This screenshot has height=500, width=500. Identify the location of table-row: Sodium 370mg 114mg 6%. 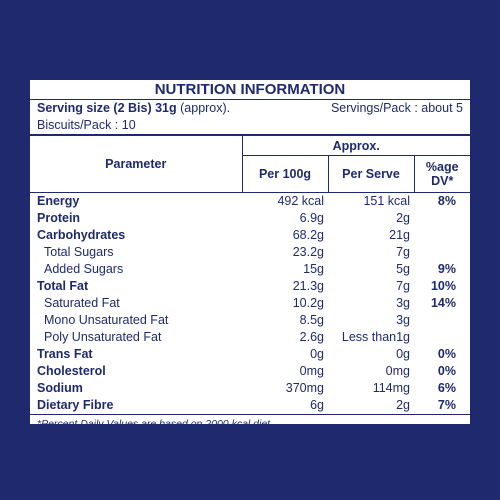
(250, 388).